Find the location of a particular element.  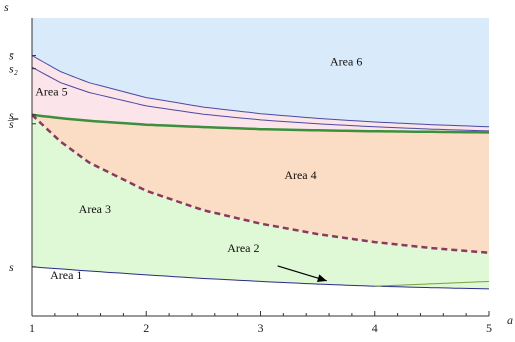

y-tick-label: s̿ is located at coordinates (14, 124).